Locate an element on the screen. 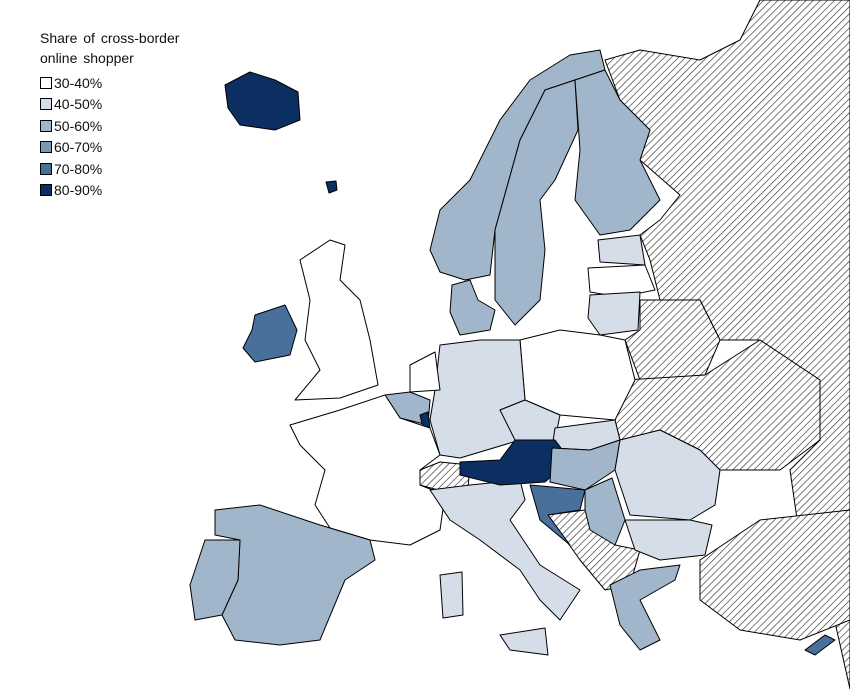 This screenshot has height=689, width=850. legend-item: 80-90% is located at coordinates (122, 191).